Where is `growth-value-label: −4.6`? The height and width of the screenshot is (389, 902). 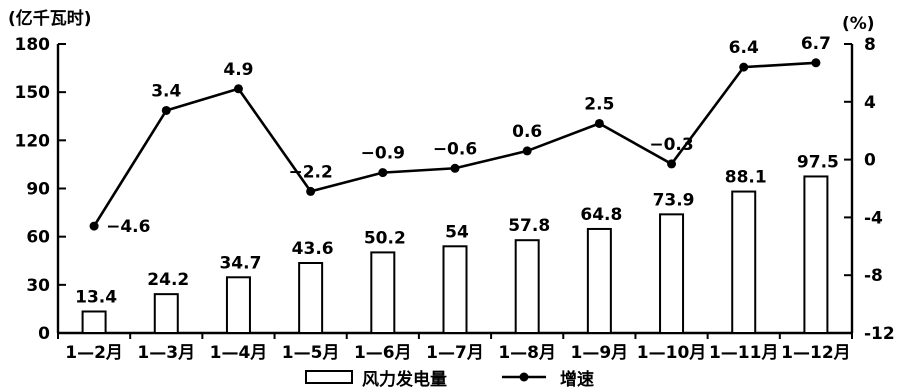 growth-value-label: −4.6 is located at coordinates (128, 227).